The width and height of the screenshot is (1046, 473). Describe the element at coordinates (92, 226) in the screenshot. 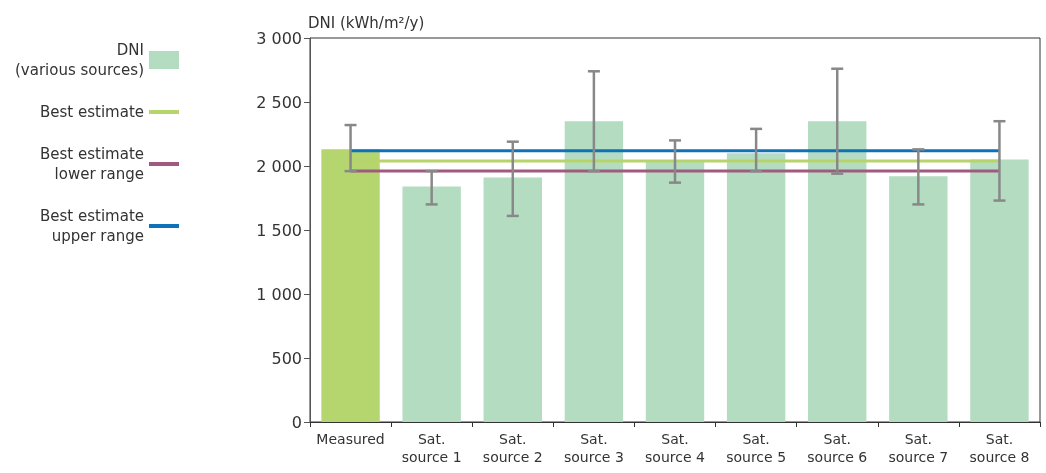

I see `legend-label: Best estimate upper range` at that location.